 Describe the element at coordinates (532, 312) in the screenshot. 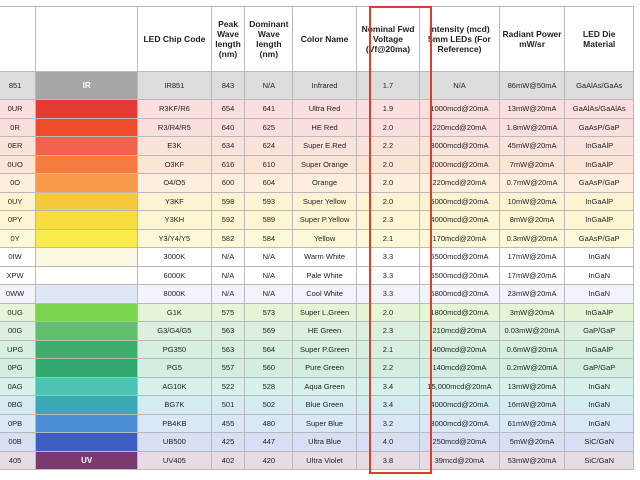

I see `cell-radiant-power: 3mW@20mA` at that location.